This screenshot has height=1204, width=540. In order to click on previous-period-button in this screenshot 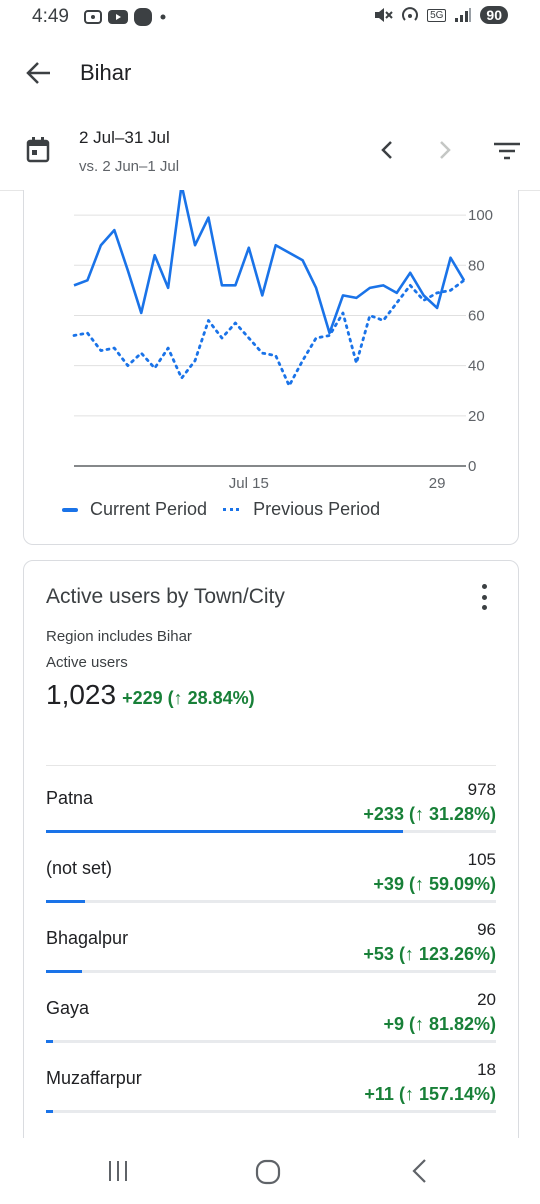, I will do `click(388, 150)`.